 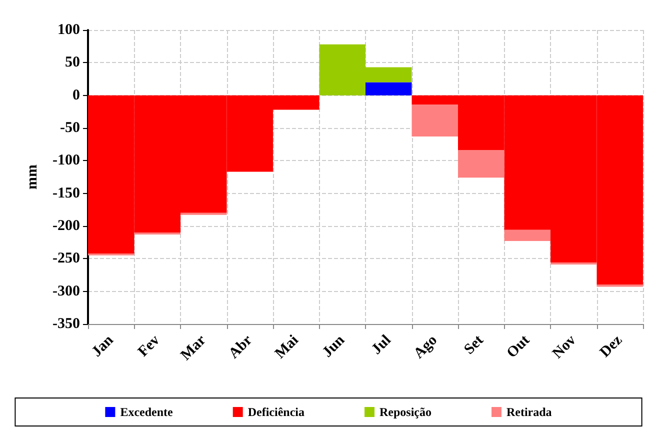 I want to click on y-tick-label: -300, so click(x=66, y=291).